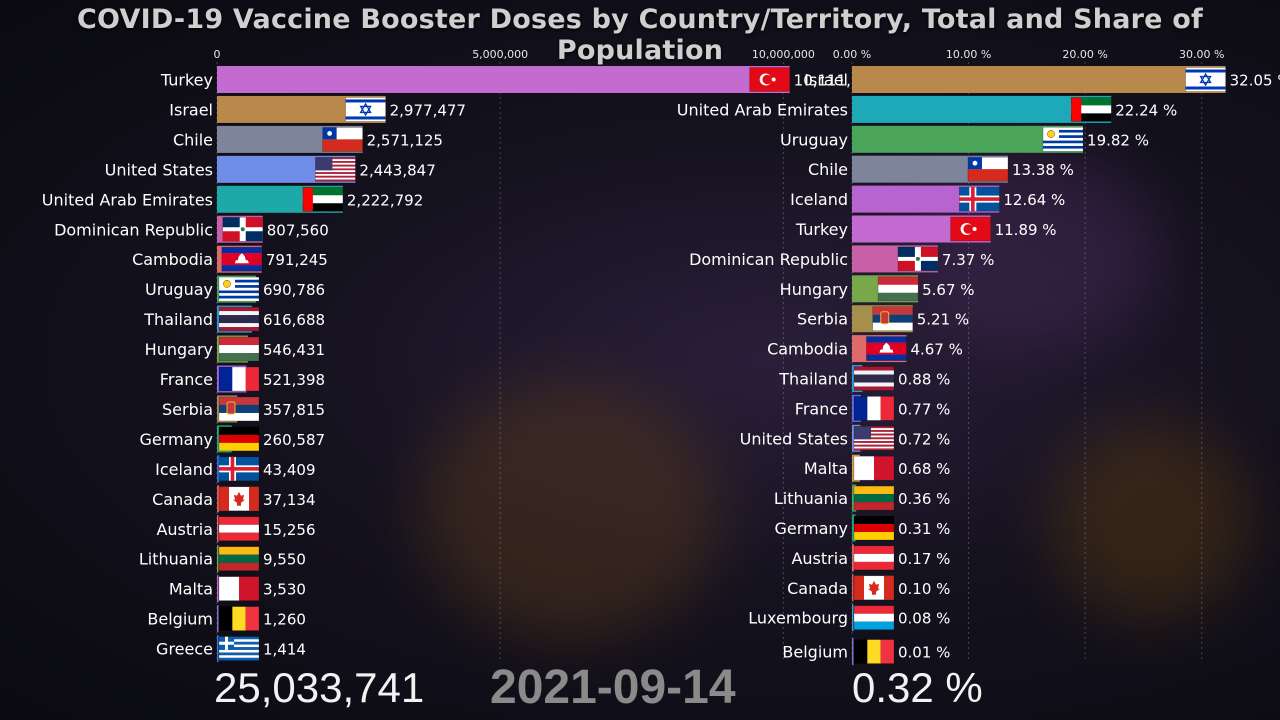  I want to click on value-label: 1,414, so click(284, 650).